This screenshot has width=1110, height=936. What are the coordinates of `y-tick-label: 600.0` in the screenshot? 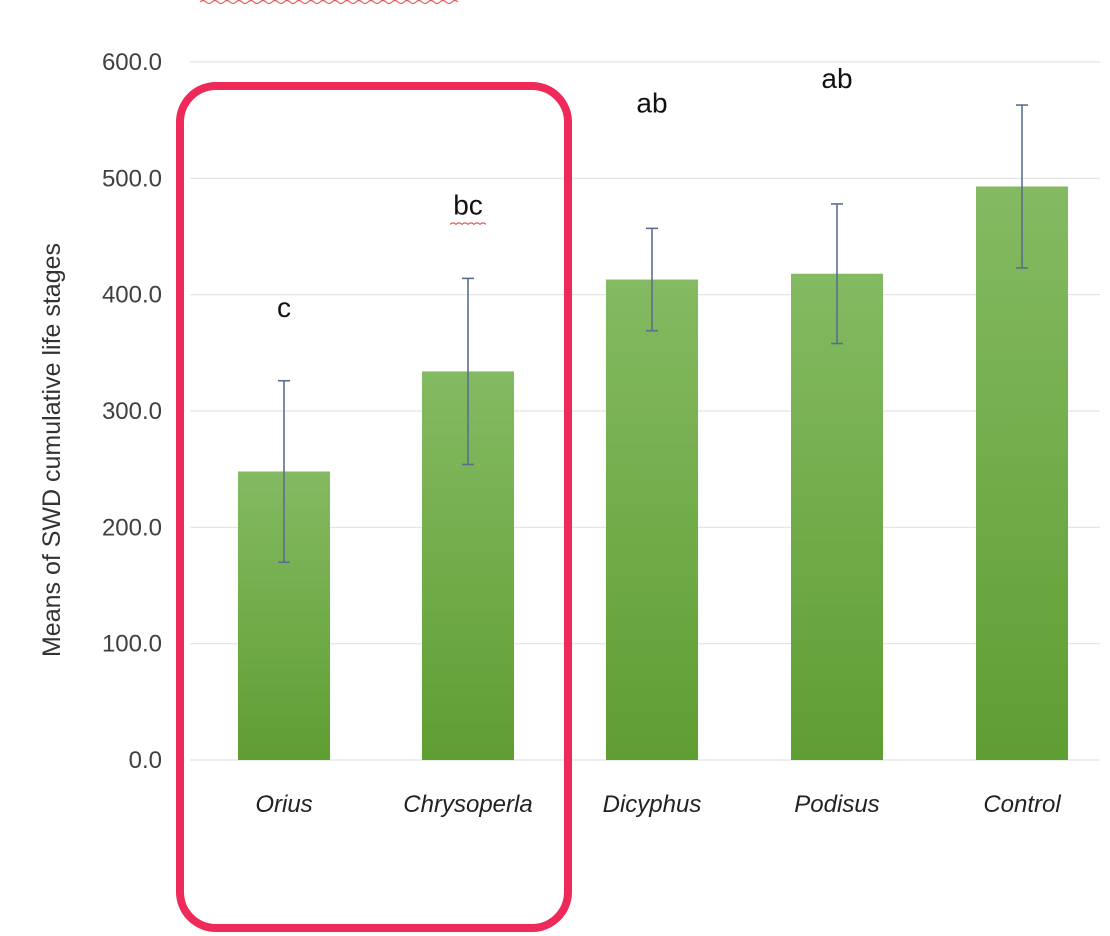 It's located at (132, 62).